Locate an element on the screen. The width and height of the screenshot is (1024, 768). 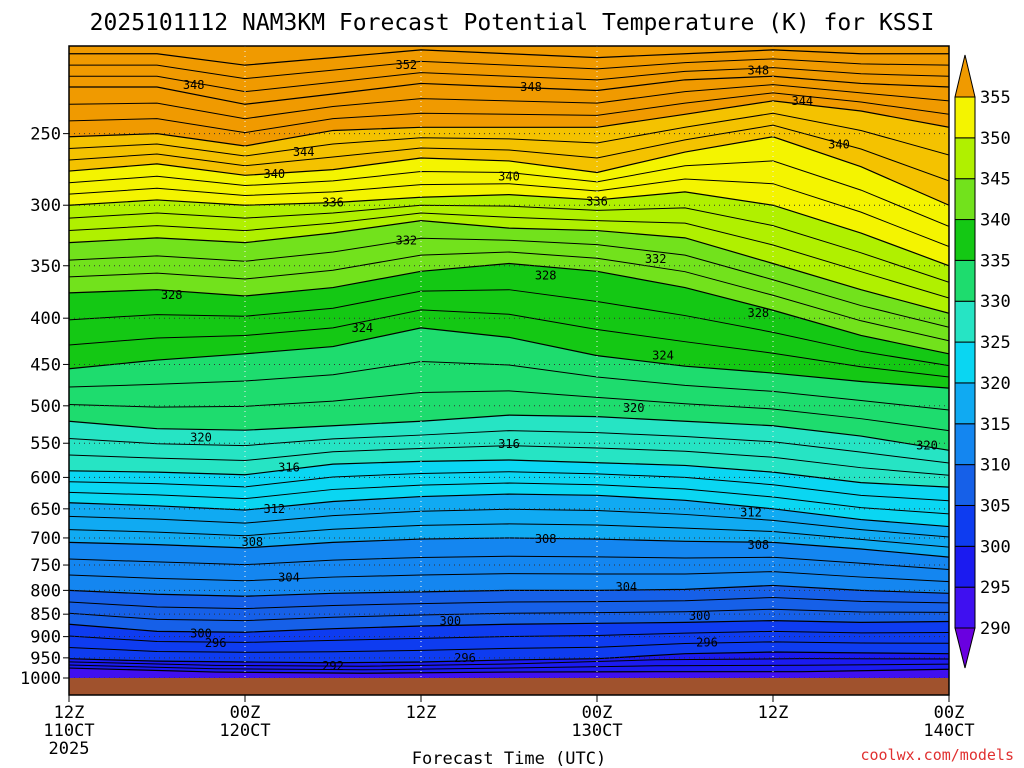
colorbar-label-300: 300 is located at coordinates (995, 547).